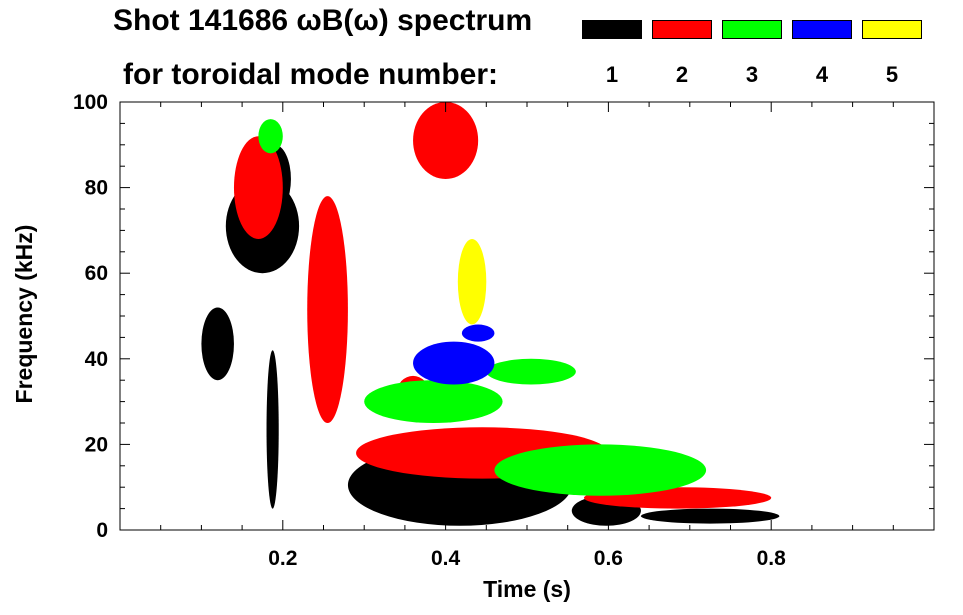 The width and height of the screenshot is (963, 615). I want to click on legend-label-mode-5: 5, so click(892, 74).